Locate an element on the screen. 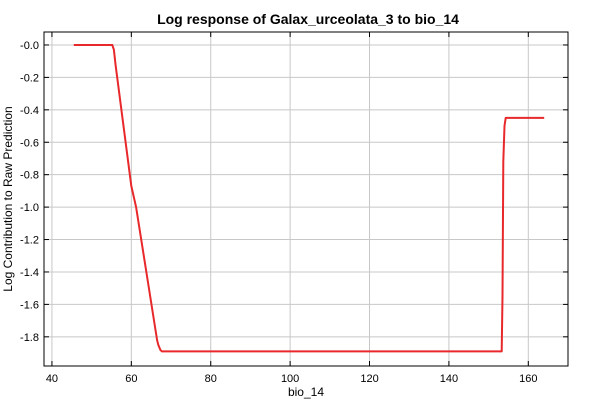 The image size is (600, 400). y-axis-label: Log Contribution to Raw Prediction is located at coordinates (8, 198).